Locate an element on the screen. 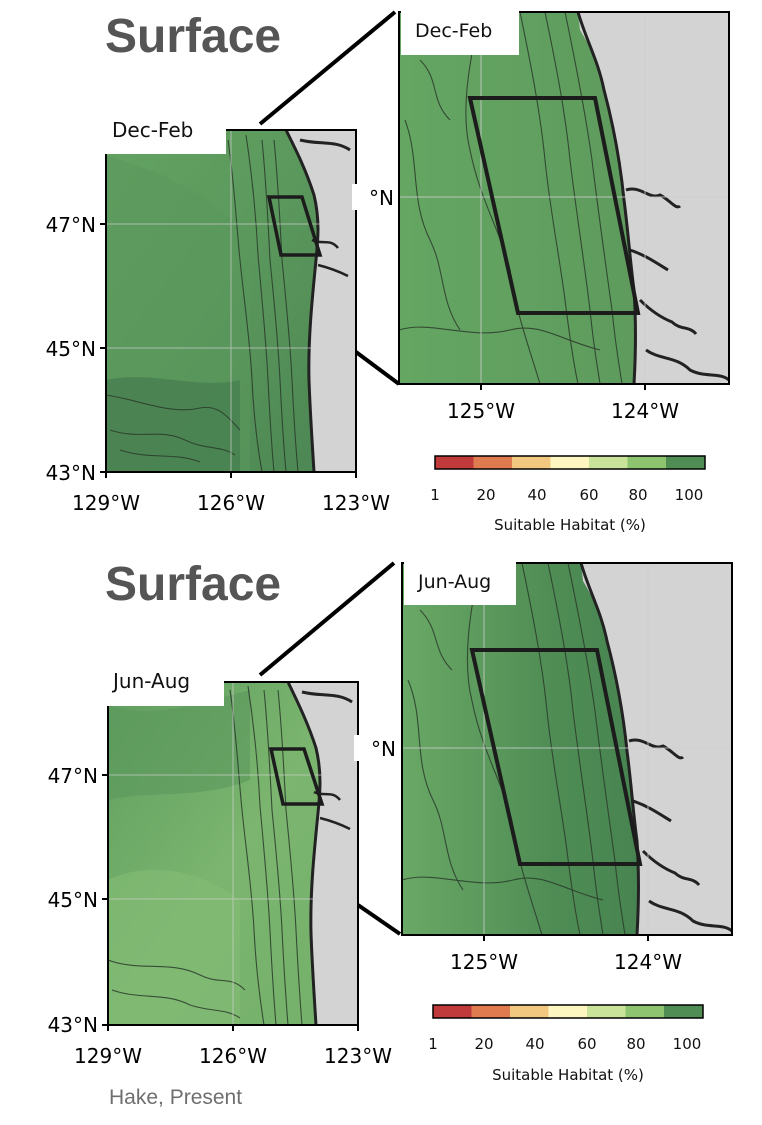 This screenshot has height=1125, width=762. inset-ticks-top: 125°W 124°W is located at coordinates (563, 403).